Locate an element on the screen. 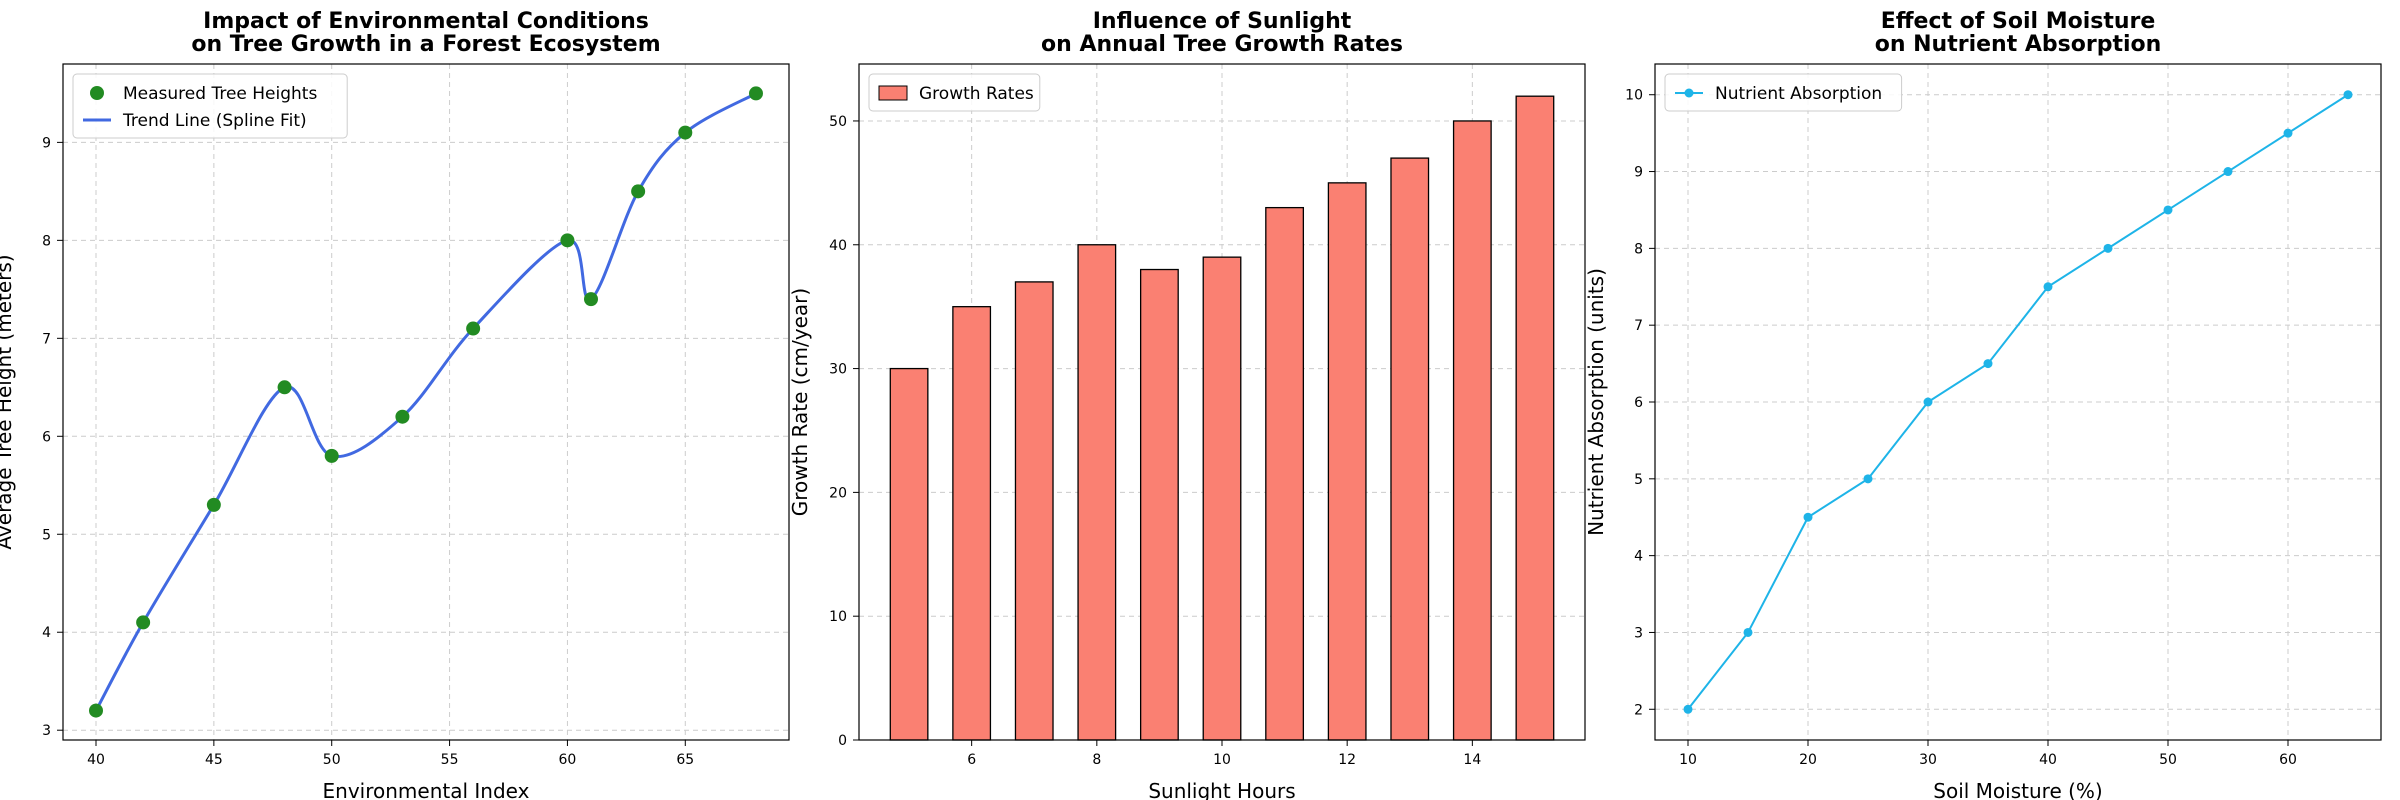 The height and width of the screenshot is (800, 2400). x-tick-label: 45 is located at coordinates (214, 760).